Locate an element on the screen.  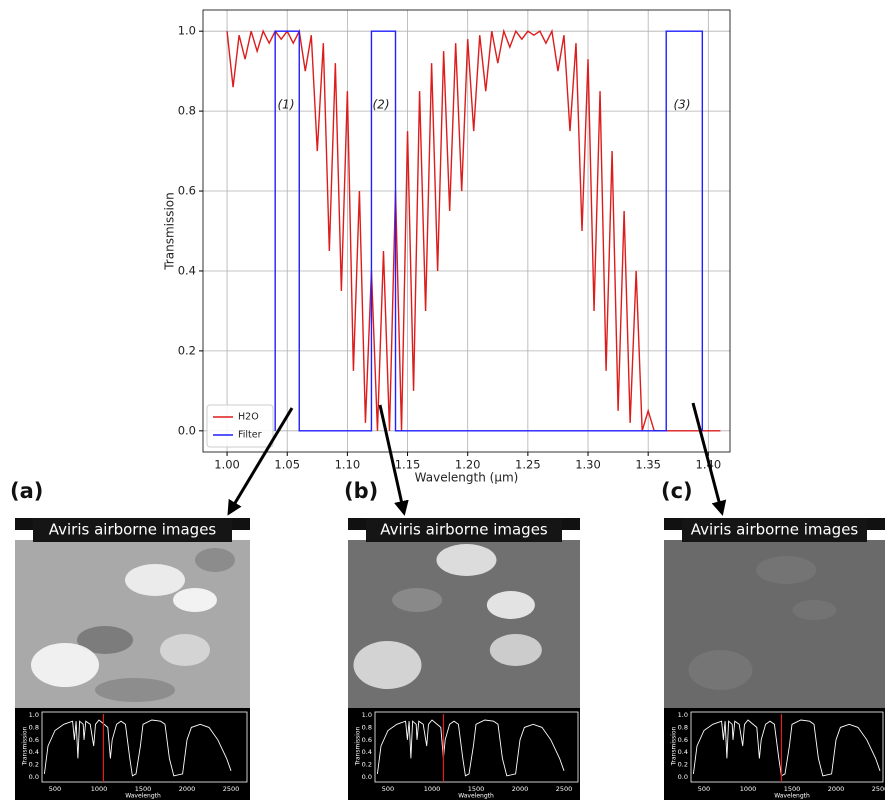
annotation: (2) is located at coordinates (381, 105).